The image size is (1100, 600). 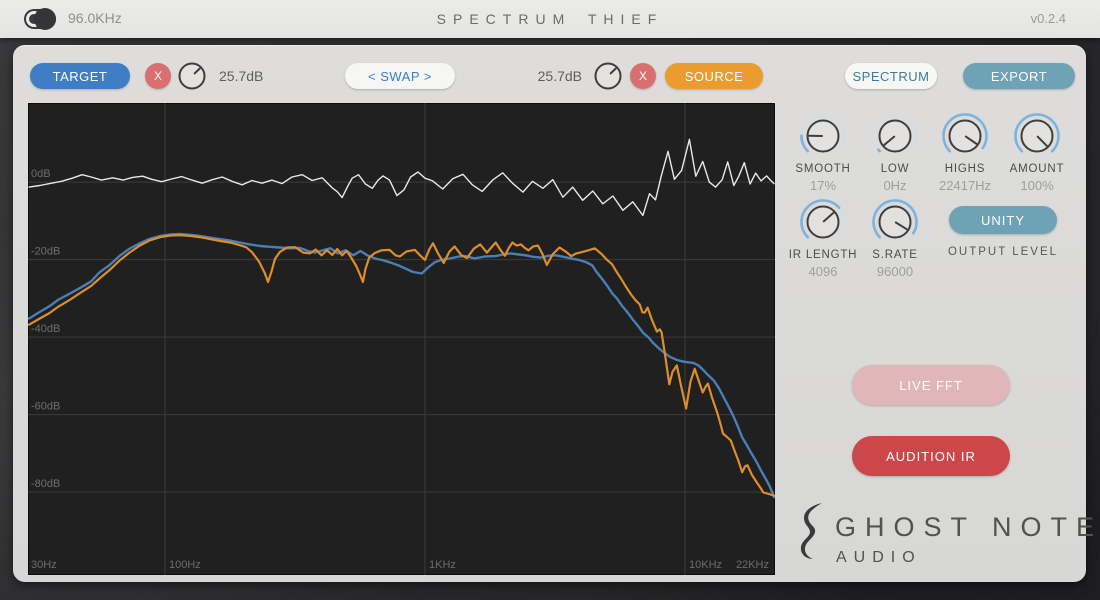 What do you see at coordinates (44, 565) in the screenshot?
I see `svg-text: 30Hz` at bounding box center [44, 565].